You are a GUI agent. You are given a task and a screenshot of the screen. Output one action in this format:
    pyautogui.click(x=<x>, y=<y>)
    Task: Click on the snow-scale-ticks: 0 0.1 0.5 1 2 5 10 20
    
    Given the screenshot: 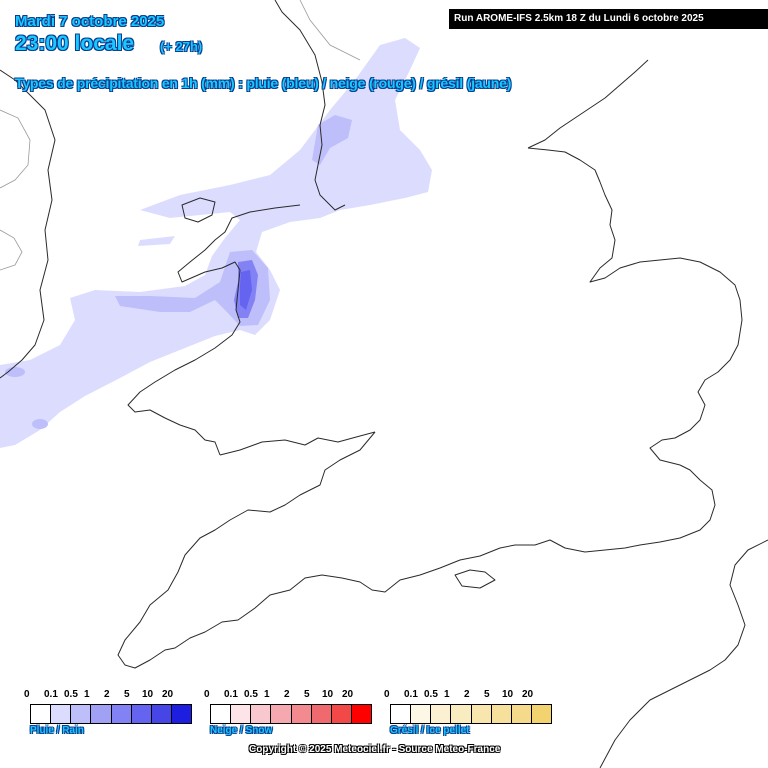 What is the action you would take?
    pyautogui.click(x=288, y=696)
    